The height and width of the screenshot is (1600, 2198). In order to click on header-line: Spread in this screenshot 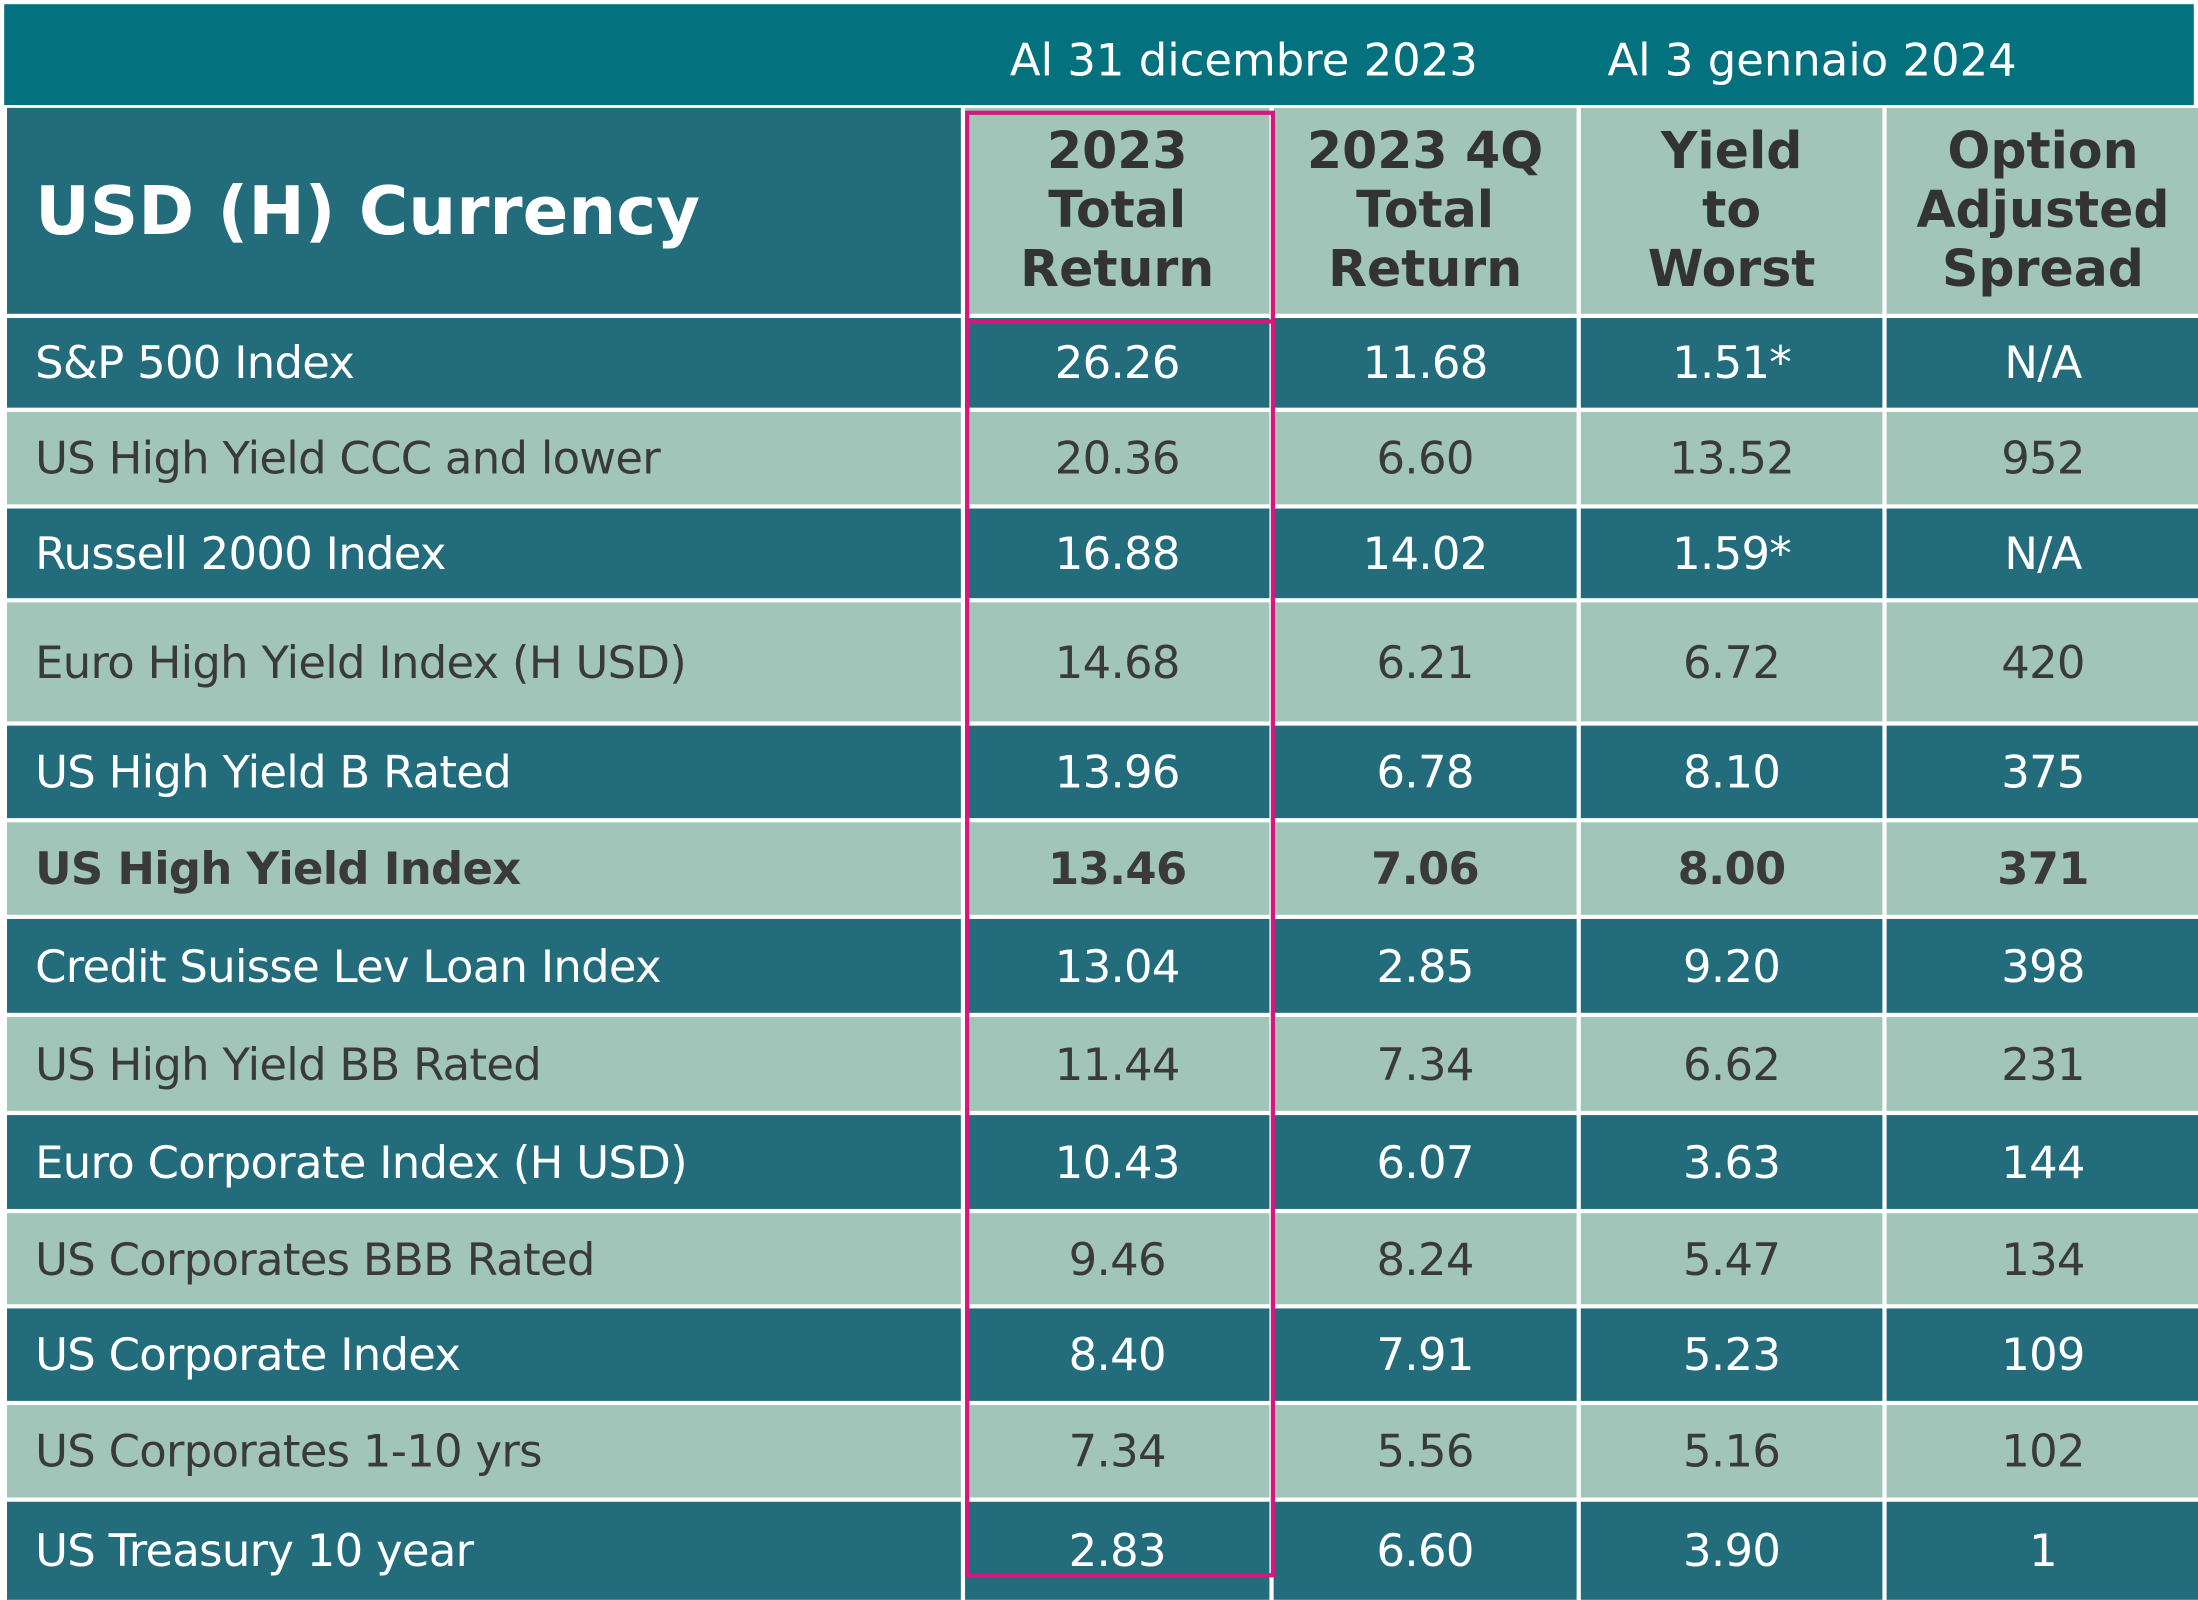, I will do `click(2043, 269)`.